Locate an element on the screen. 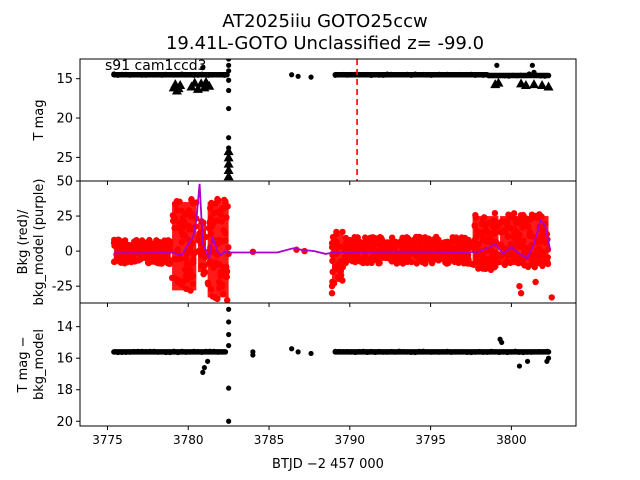  y-tick-label: 16 is located at coordinates (64, 359).